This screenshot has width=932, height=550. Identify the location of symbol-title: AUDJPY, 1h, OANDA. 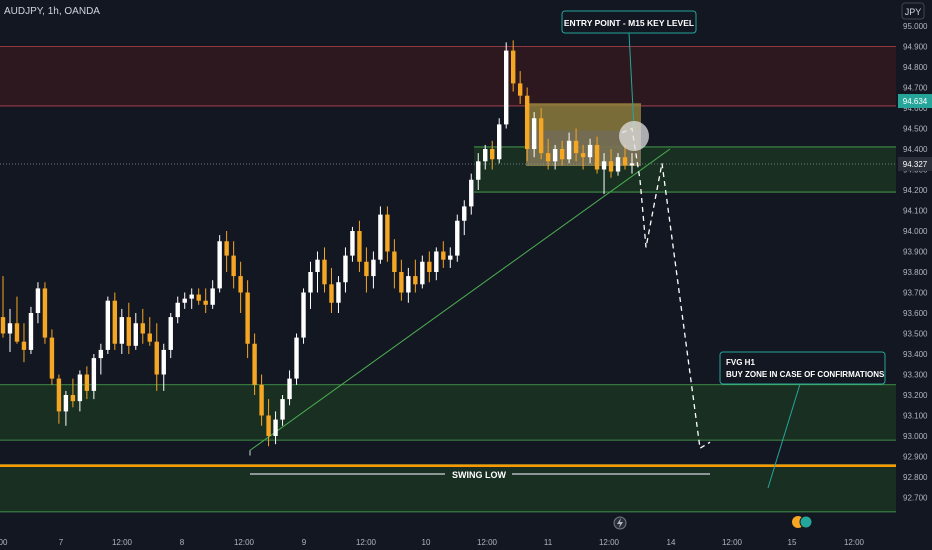
(52, 11).